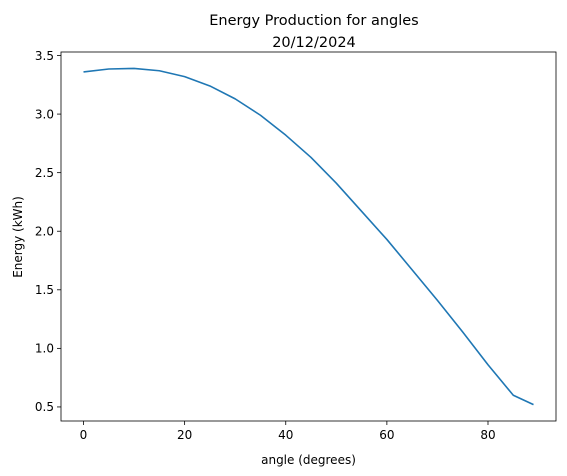  Describe the element at coordinates (44, 114) in the screenshot. I see `y-tick-label: 3.0` at that location.